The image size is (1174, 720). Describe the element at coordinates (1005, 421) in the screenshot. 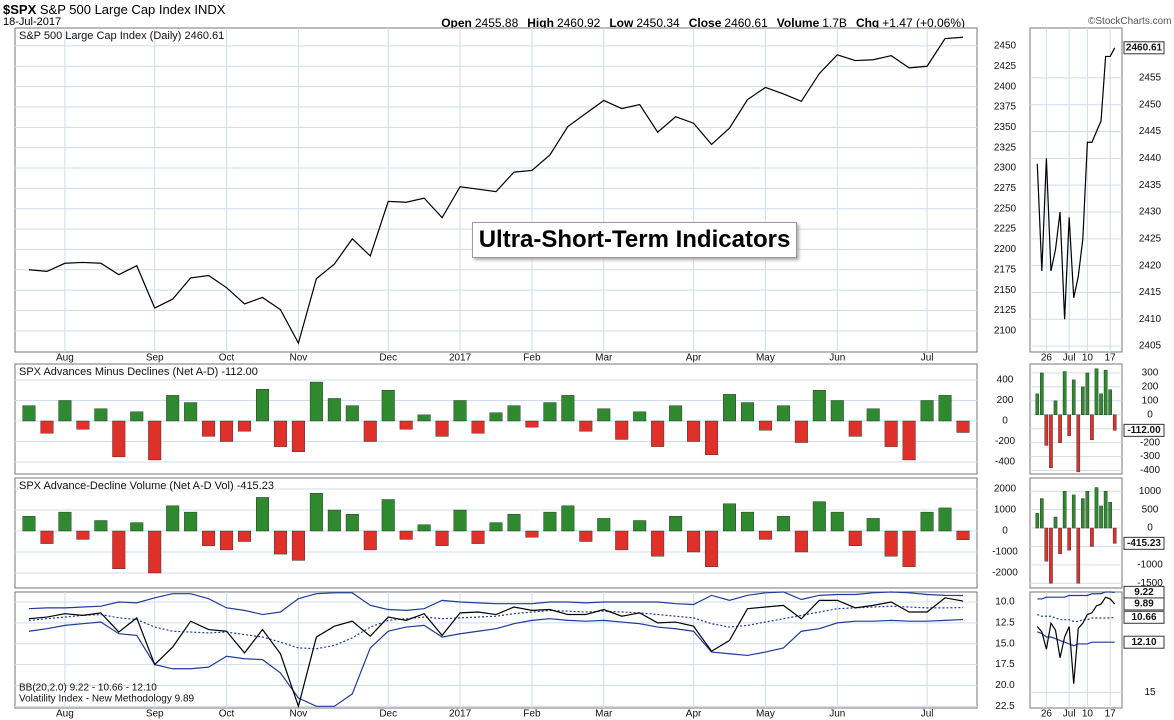

I see `y-tick-label: 0` at that location.